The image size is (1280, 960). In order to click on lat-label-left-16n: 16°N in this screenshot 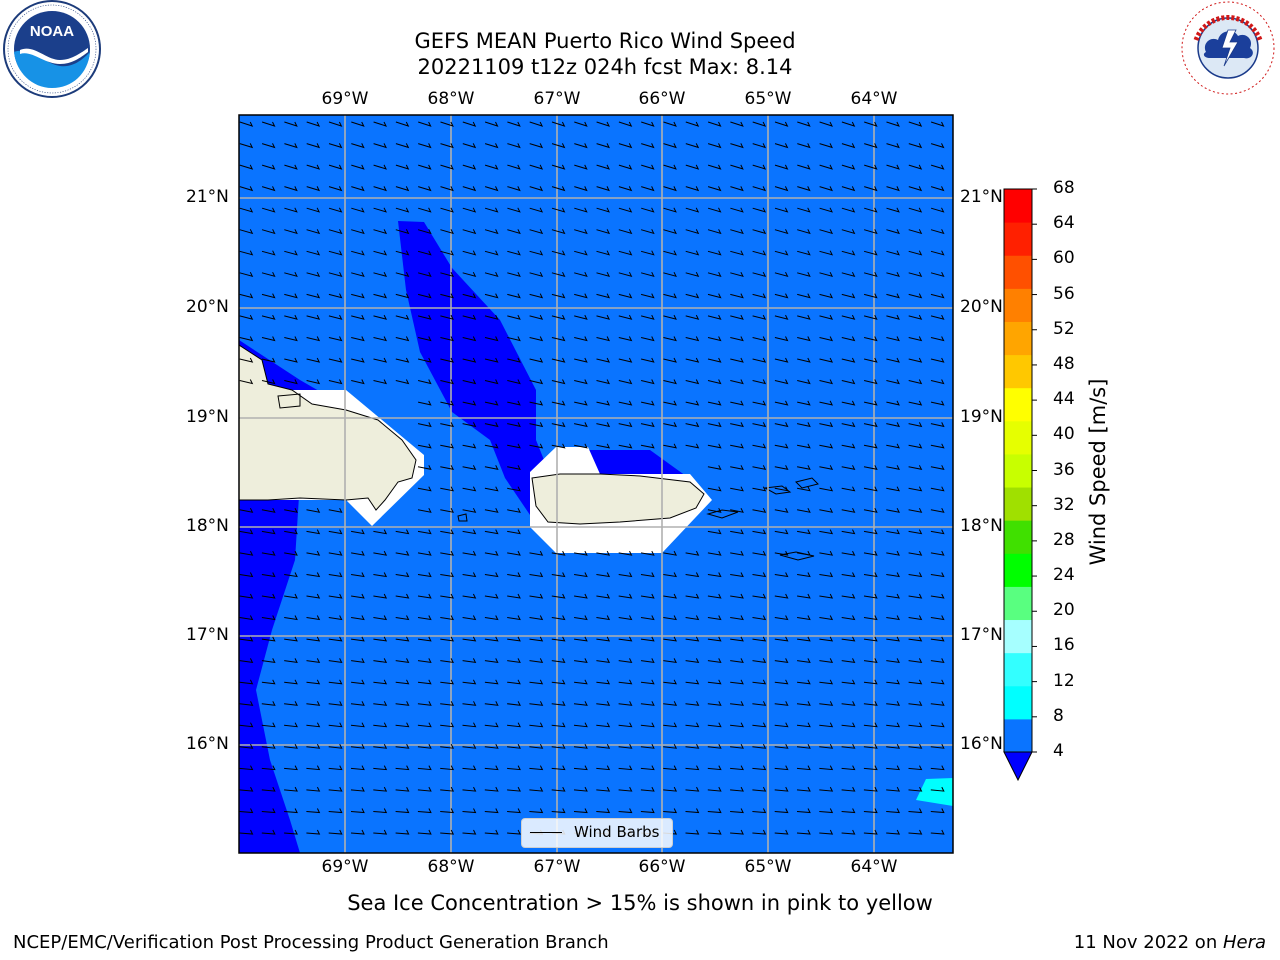, I will do `click(207, 744)`.